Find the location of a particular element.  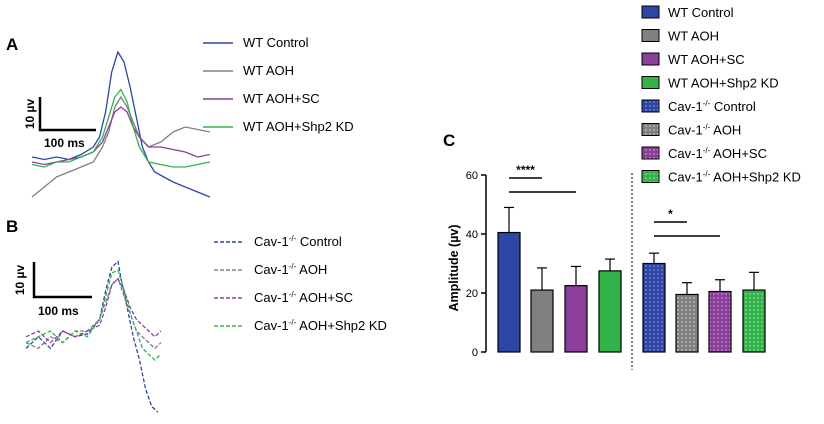

c-legend-label-4: WT AOH+Shp2 KD is located at coordinates (723, 83).